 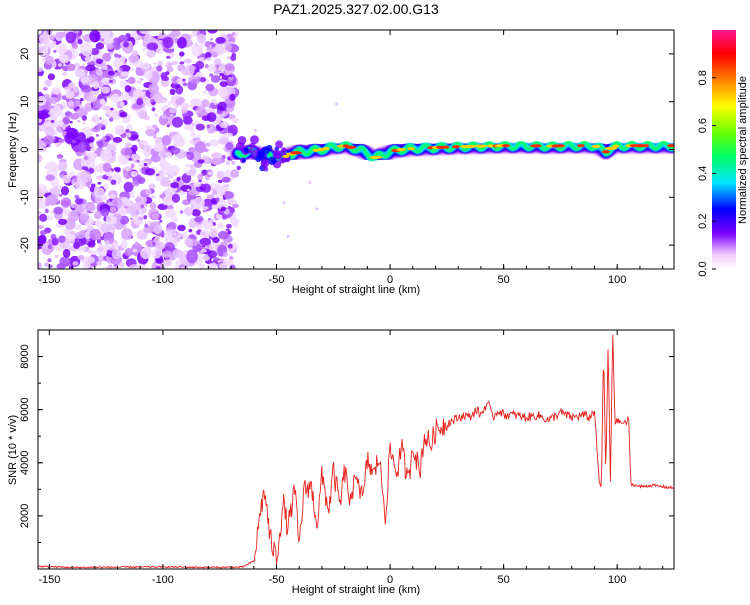 What do you see at coordinates (243, 160) in the screenshot?
I see `ridge-speckle` at bounding box center [243, 160].